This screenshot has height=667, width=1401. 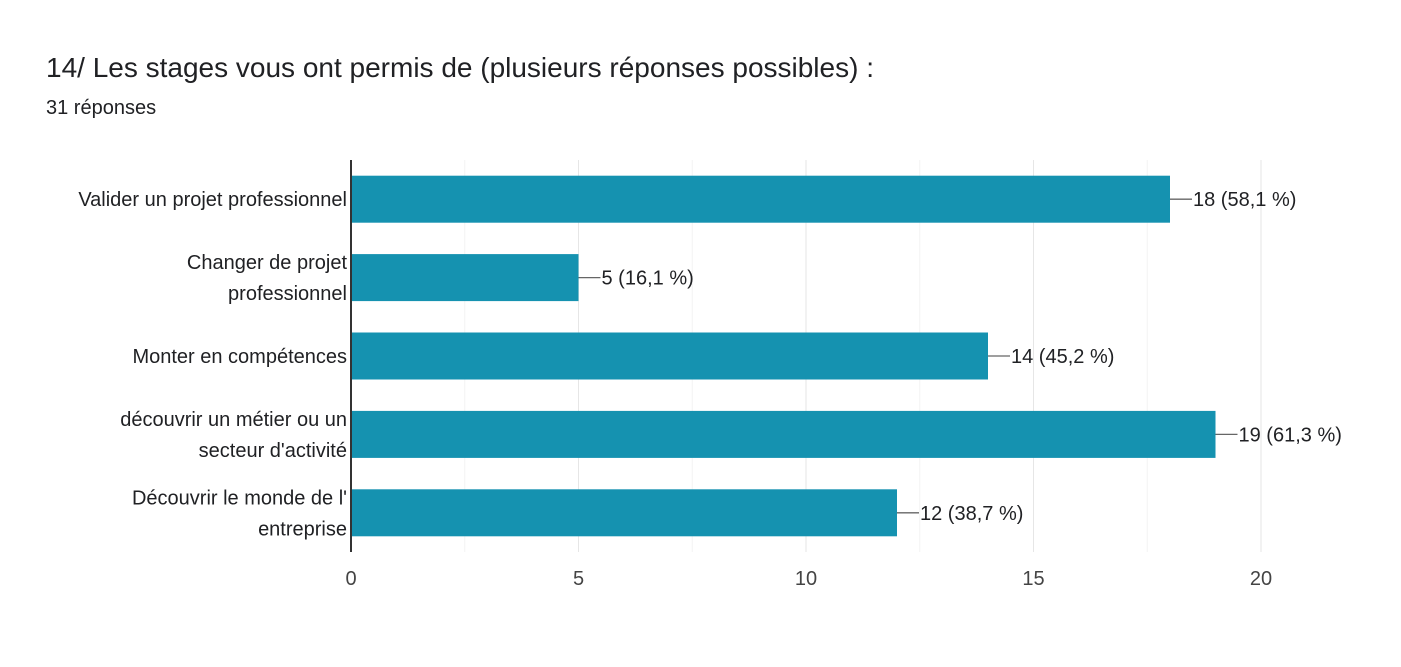 What do you see at coordinates (1244, 200) in the screenshot?
I see `data-label: 18 (58,1 %)` at bounding box center [1244, 200].